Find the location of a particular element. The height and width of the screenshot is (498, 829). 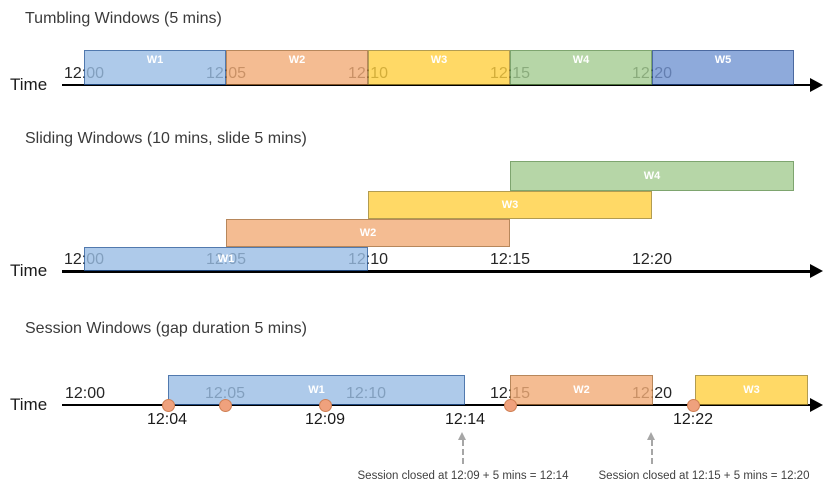

tumbling-window-bar-w4 is located at coordinates (581, 67).